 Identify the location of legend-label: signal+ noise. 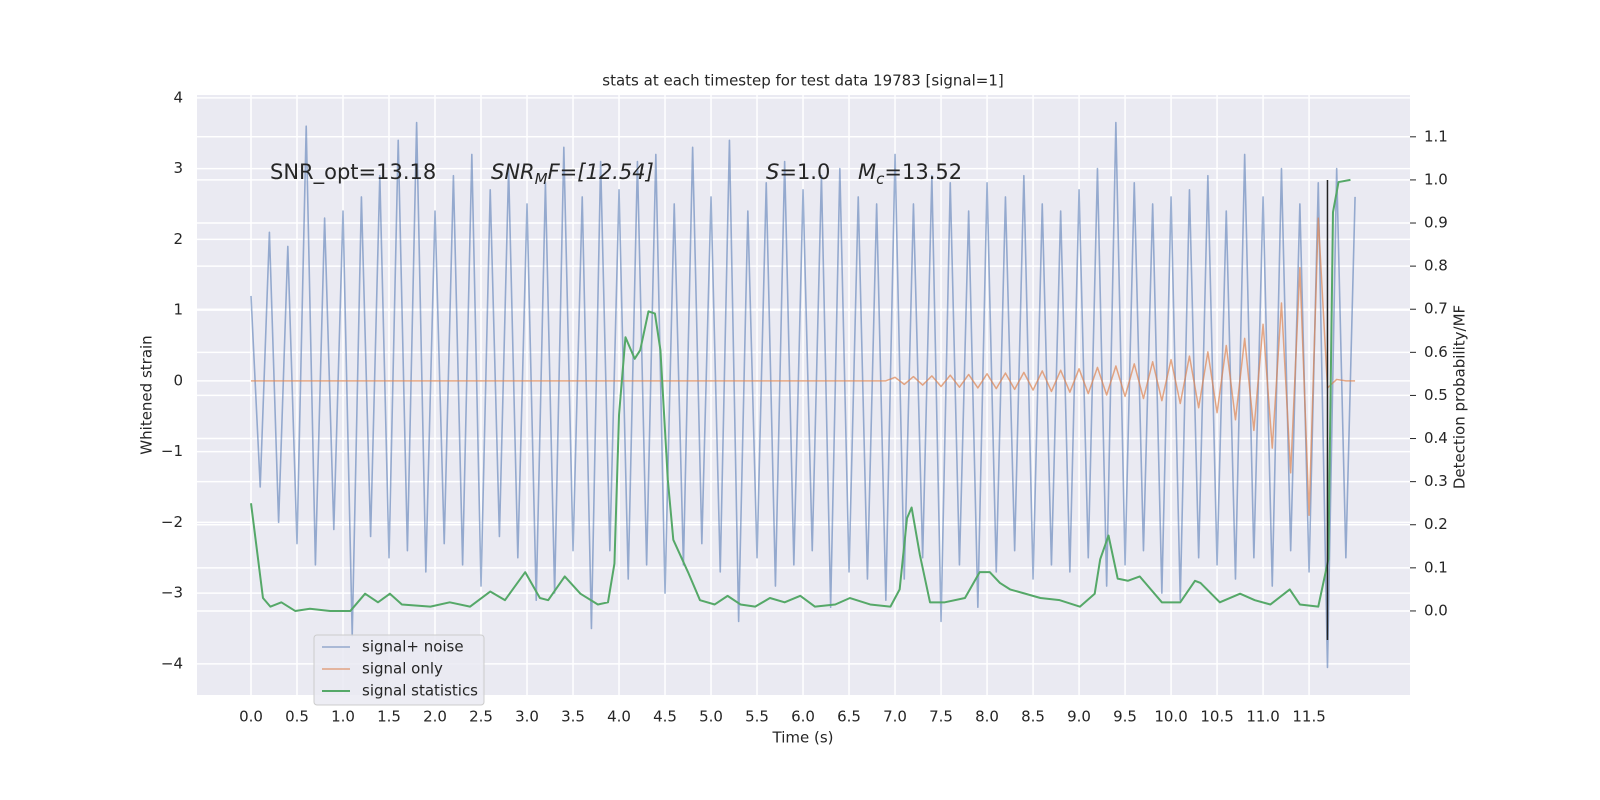
(413, 647).